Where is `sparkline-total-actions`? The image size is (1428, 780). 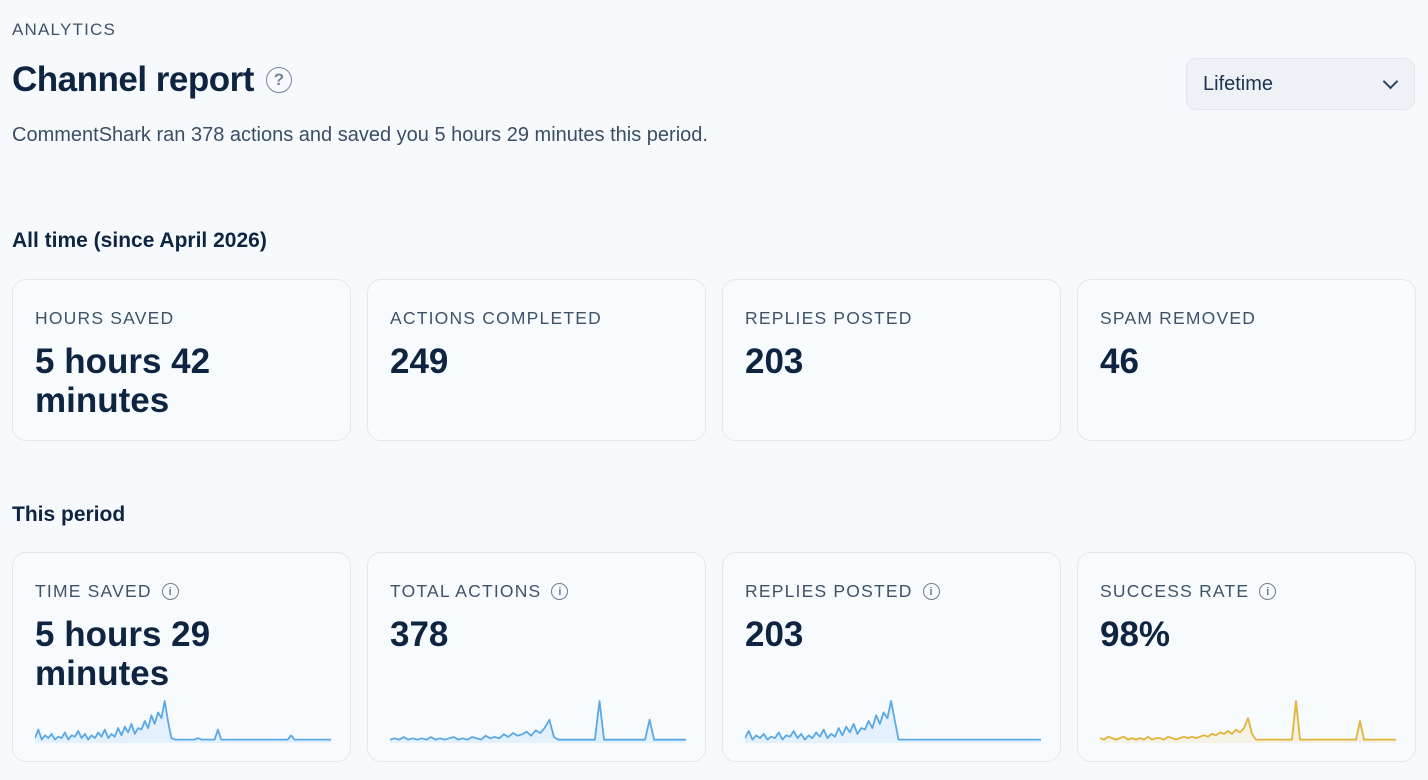 sparkline-total-actions is located at coordinates (538, 721).